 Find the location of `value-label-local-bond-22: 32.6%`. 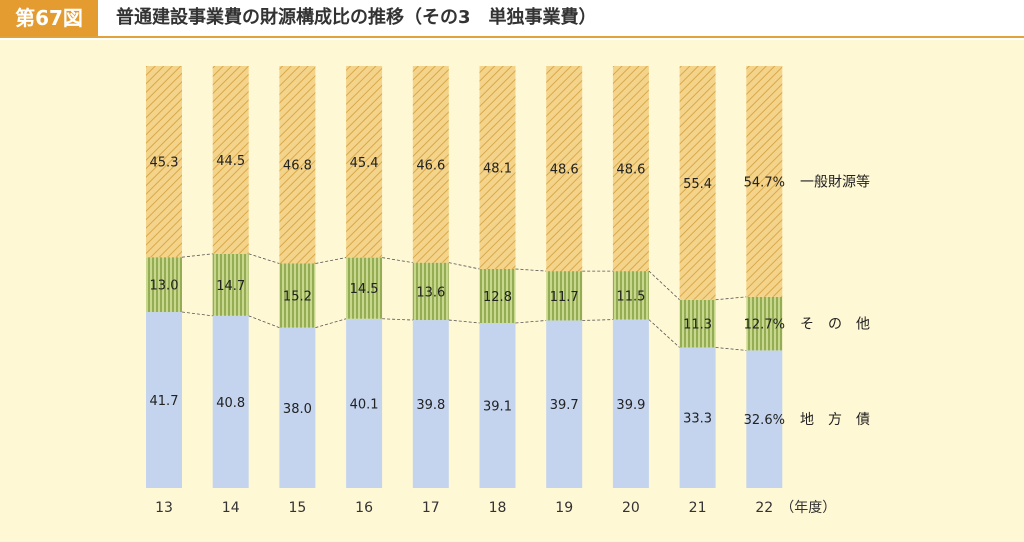

value-label-local-bond-22: 32.6% is located at coordinates (764, 420).